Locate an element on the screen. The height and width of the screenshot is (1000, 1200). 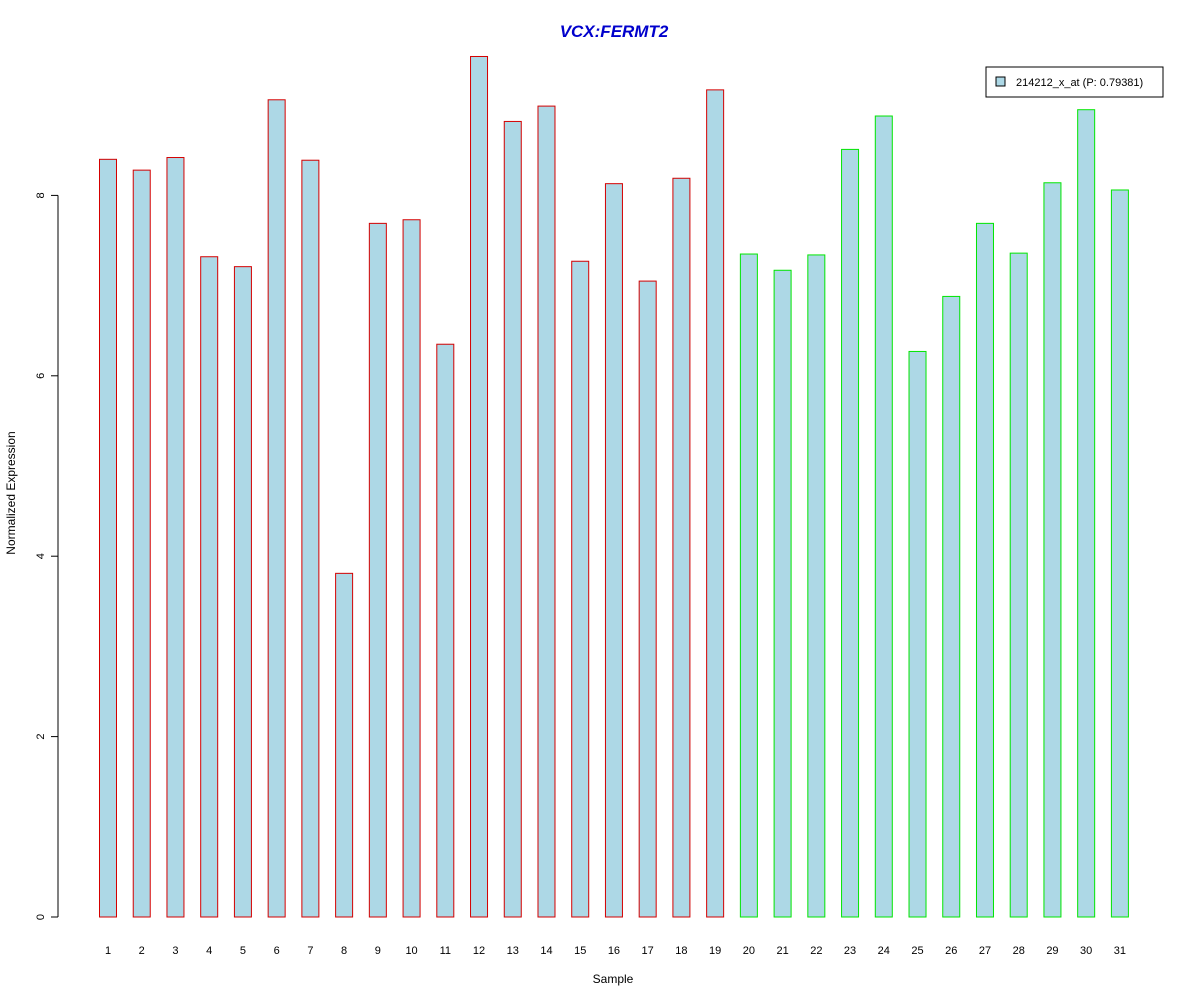
x-tick-label: 7 is located at coordinates (310, 951).